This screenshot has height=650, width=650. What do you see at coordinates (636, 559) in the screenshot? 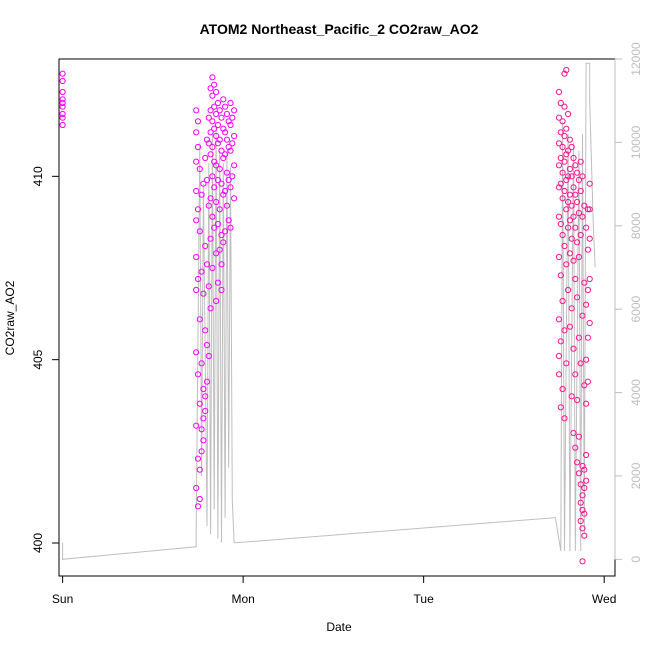
I see `y2-tick-label: 0` at bounding box center [636, 559].